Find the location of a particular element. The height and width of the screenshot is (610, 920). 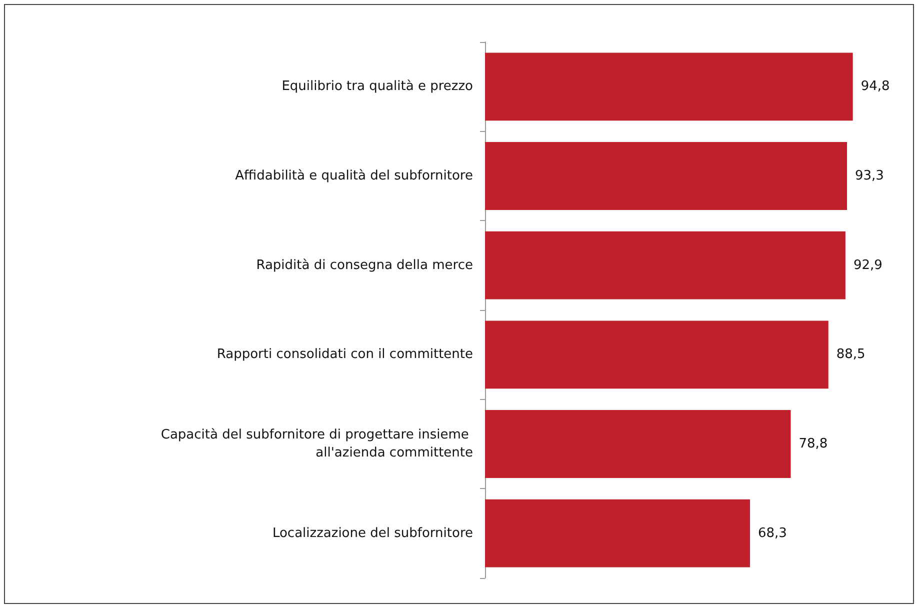

data-label: 78,8 is located at coordinates (813, 444).